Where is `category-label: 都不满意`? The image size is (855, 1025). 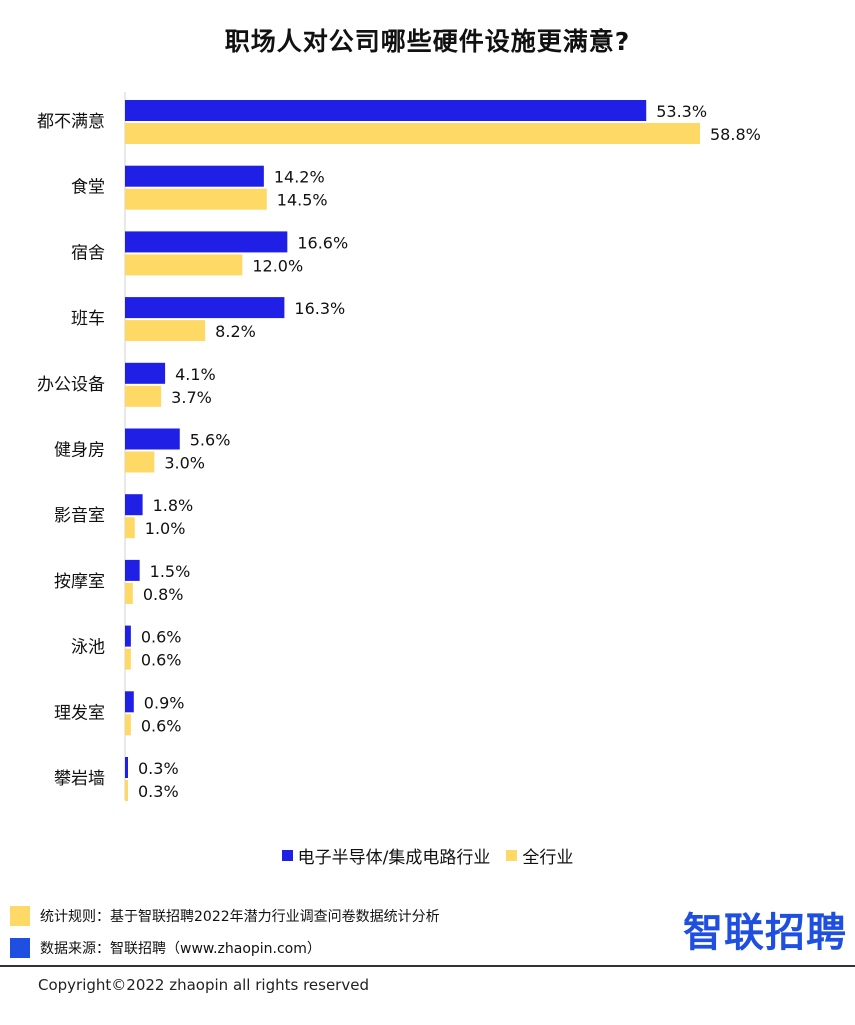 category-label: 都不满意 is located at coordinates (71, 122).